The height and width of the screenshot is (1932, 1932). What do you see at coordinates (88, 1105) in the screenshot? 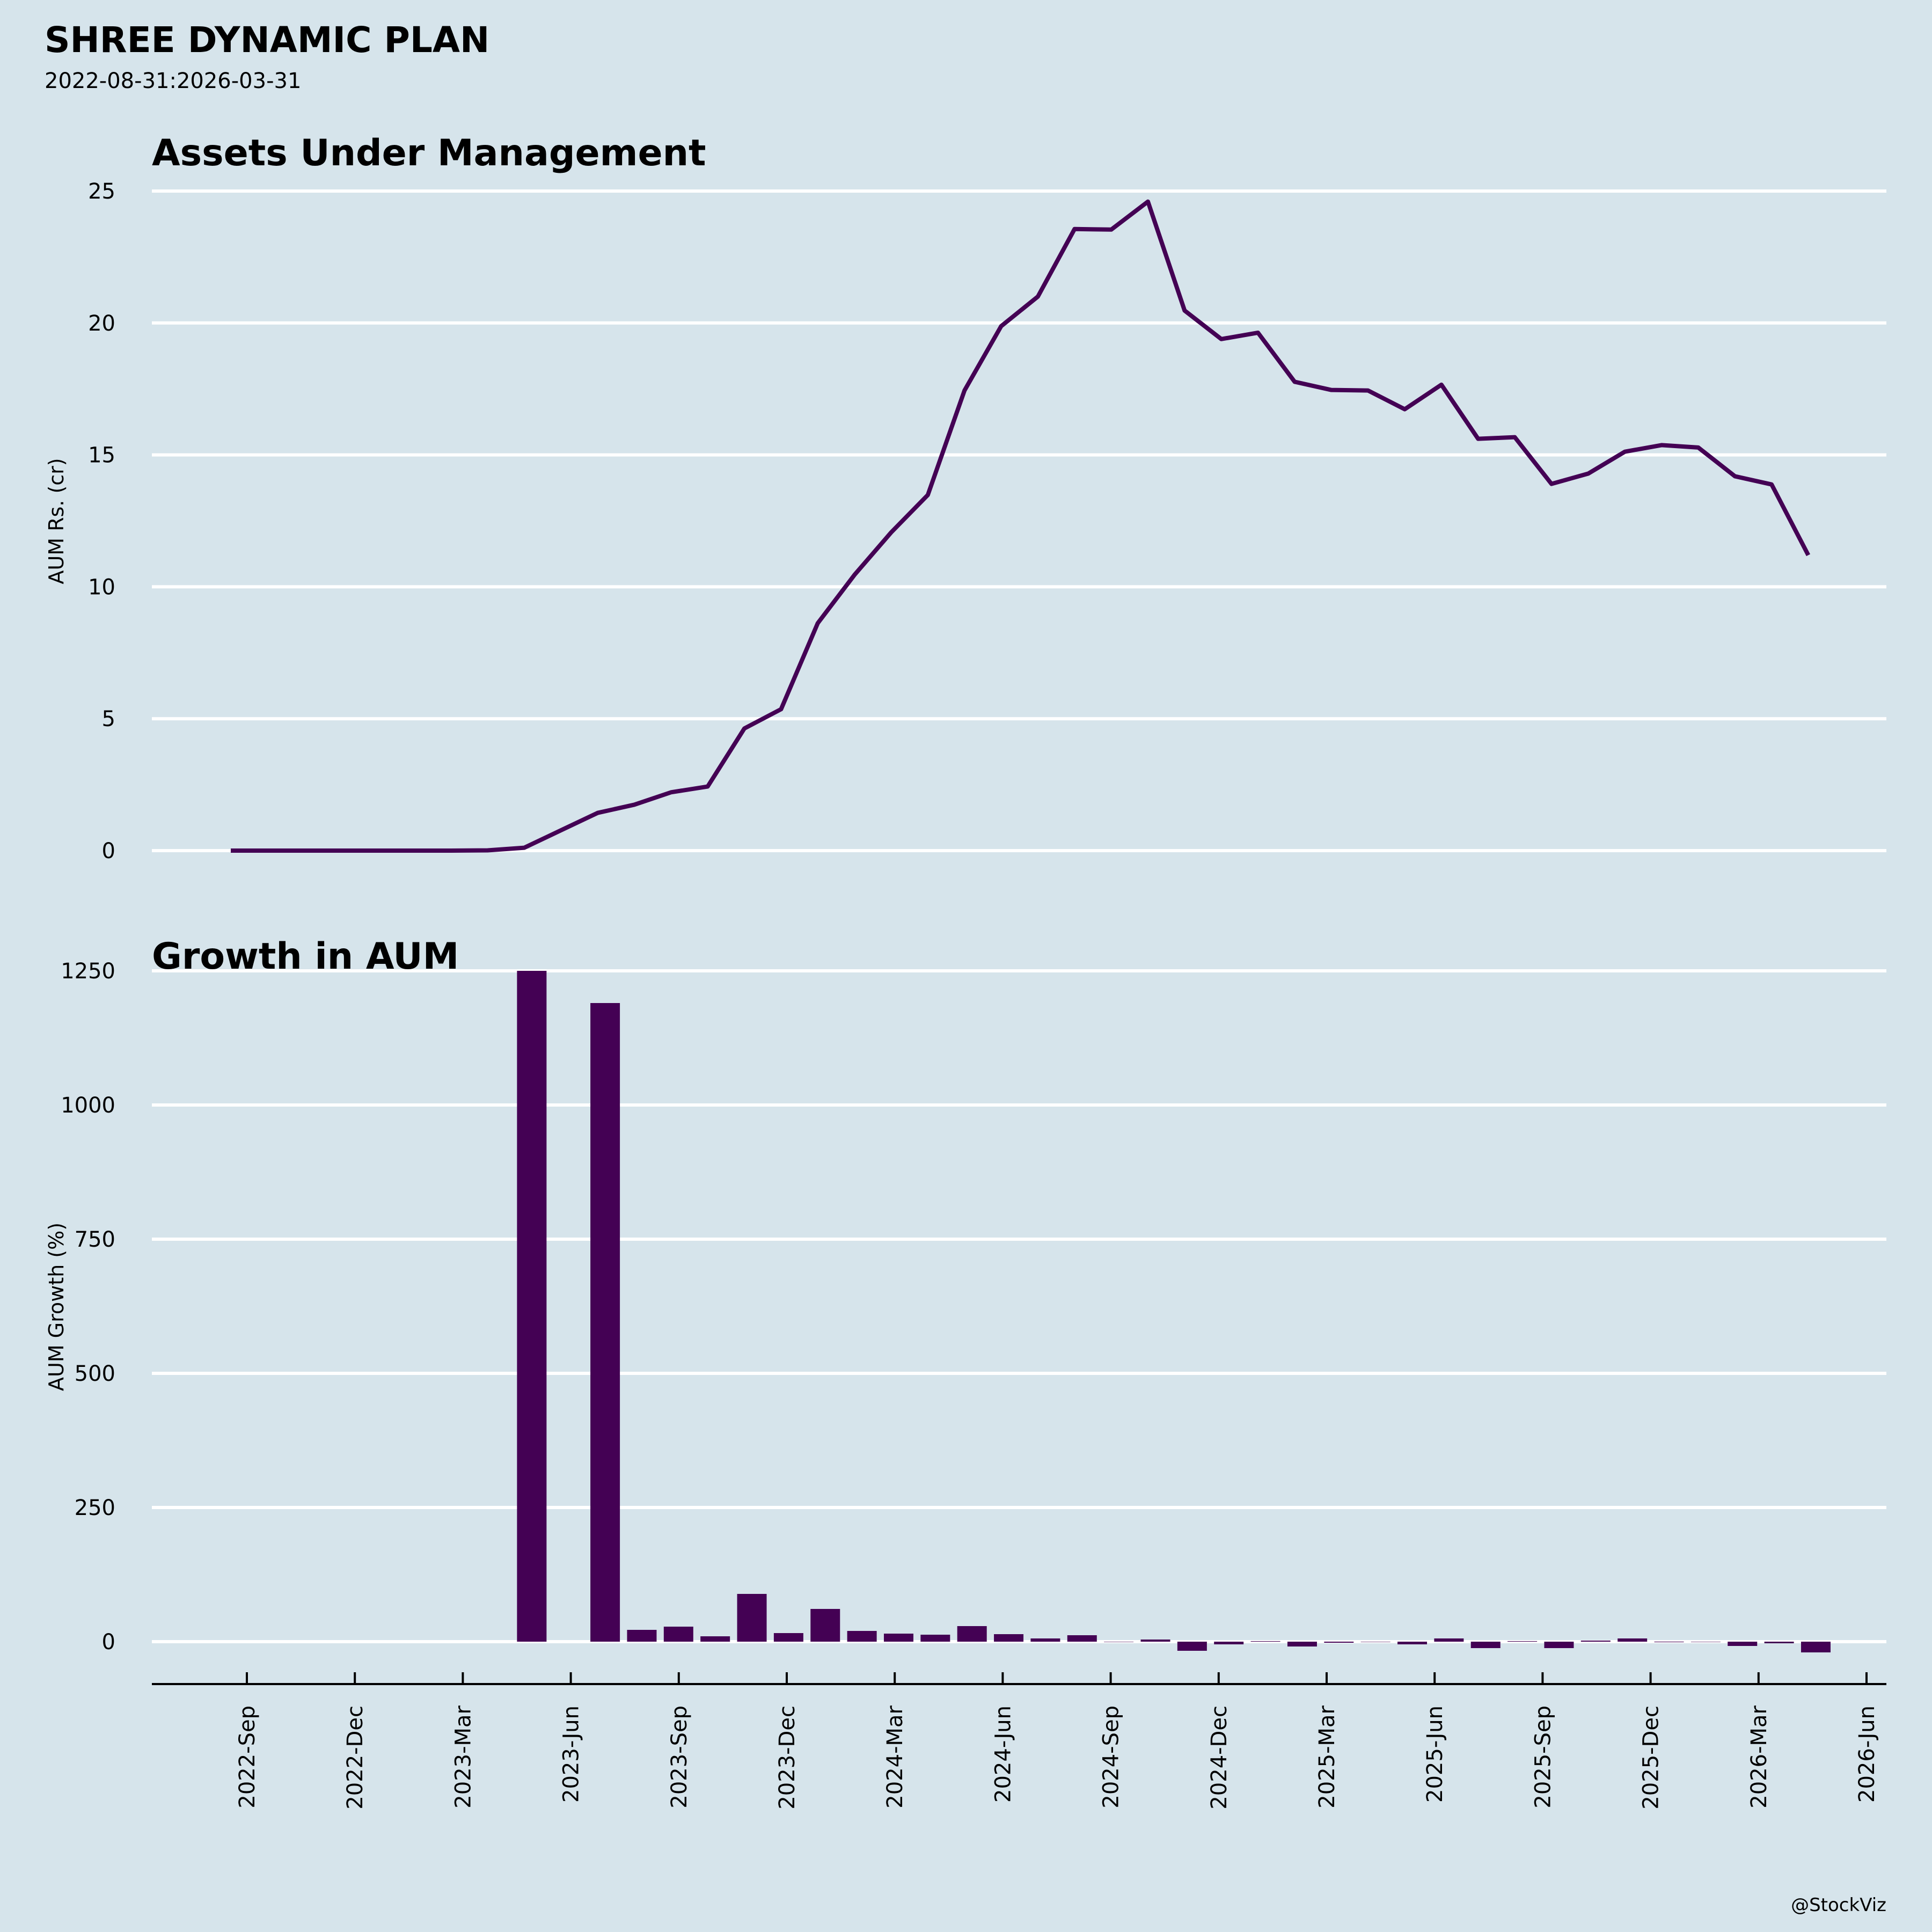
I see `growth-y-tick-label: 1000` at bounding box center [88, 1105].